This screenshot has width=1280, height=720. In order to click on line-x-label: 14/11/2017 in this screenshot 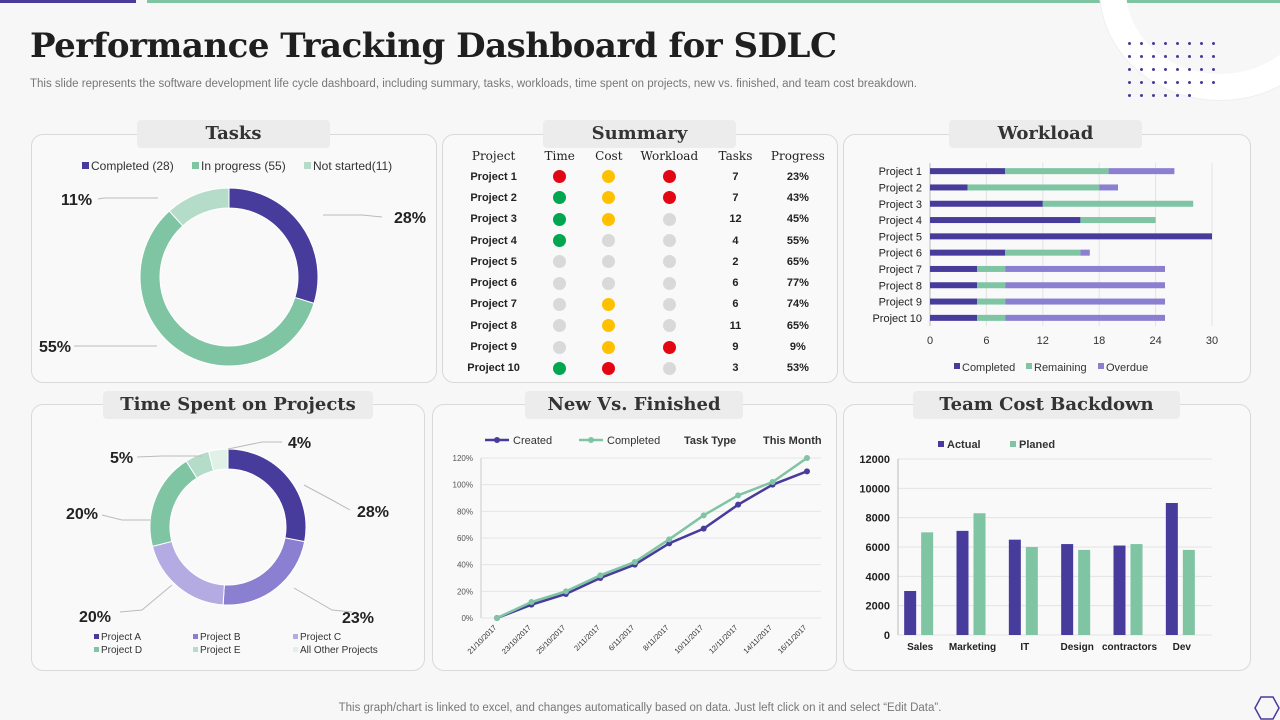, I will do `click(757, 639)`.